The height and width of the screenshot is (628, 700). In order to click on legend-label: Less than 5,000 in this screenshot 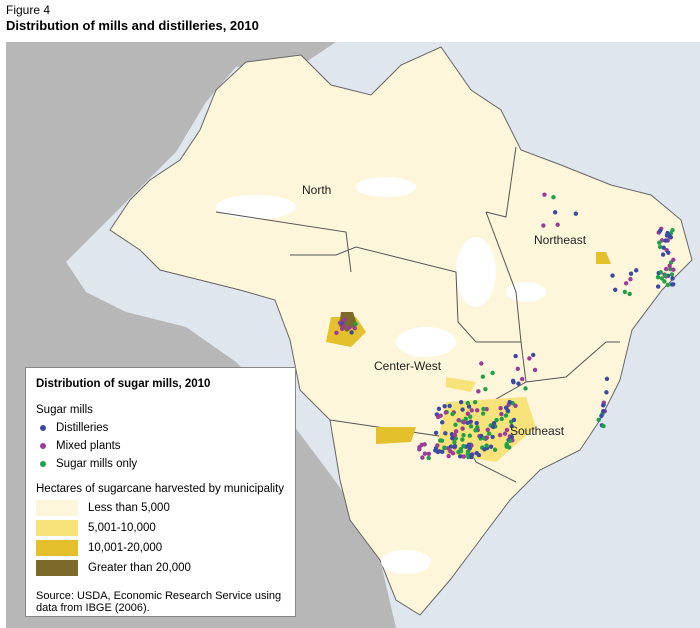, I will do `click(129, 508)`.